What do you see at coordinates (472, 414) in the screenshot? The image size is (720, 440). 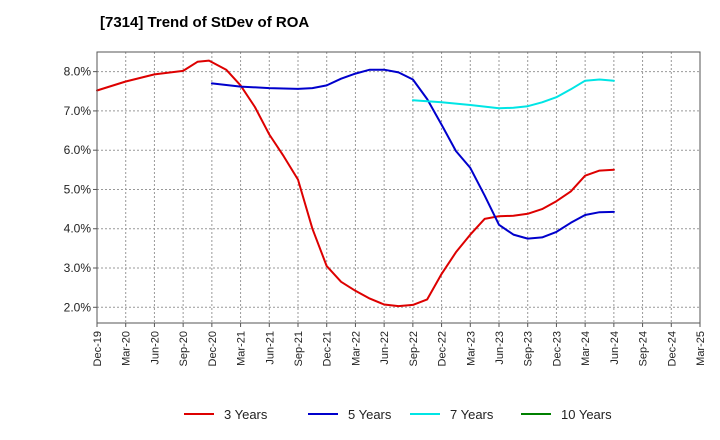 I see `legend-label-7-years: 7 Years` at bounding box center [472, 414].